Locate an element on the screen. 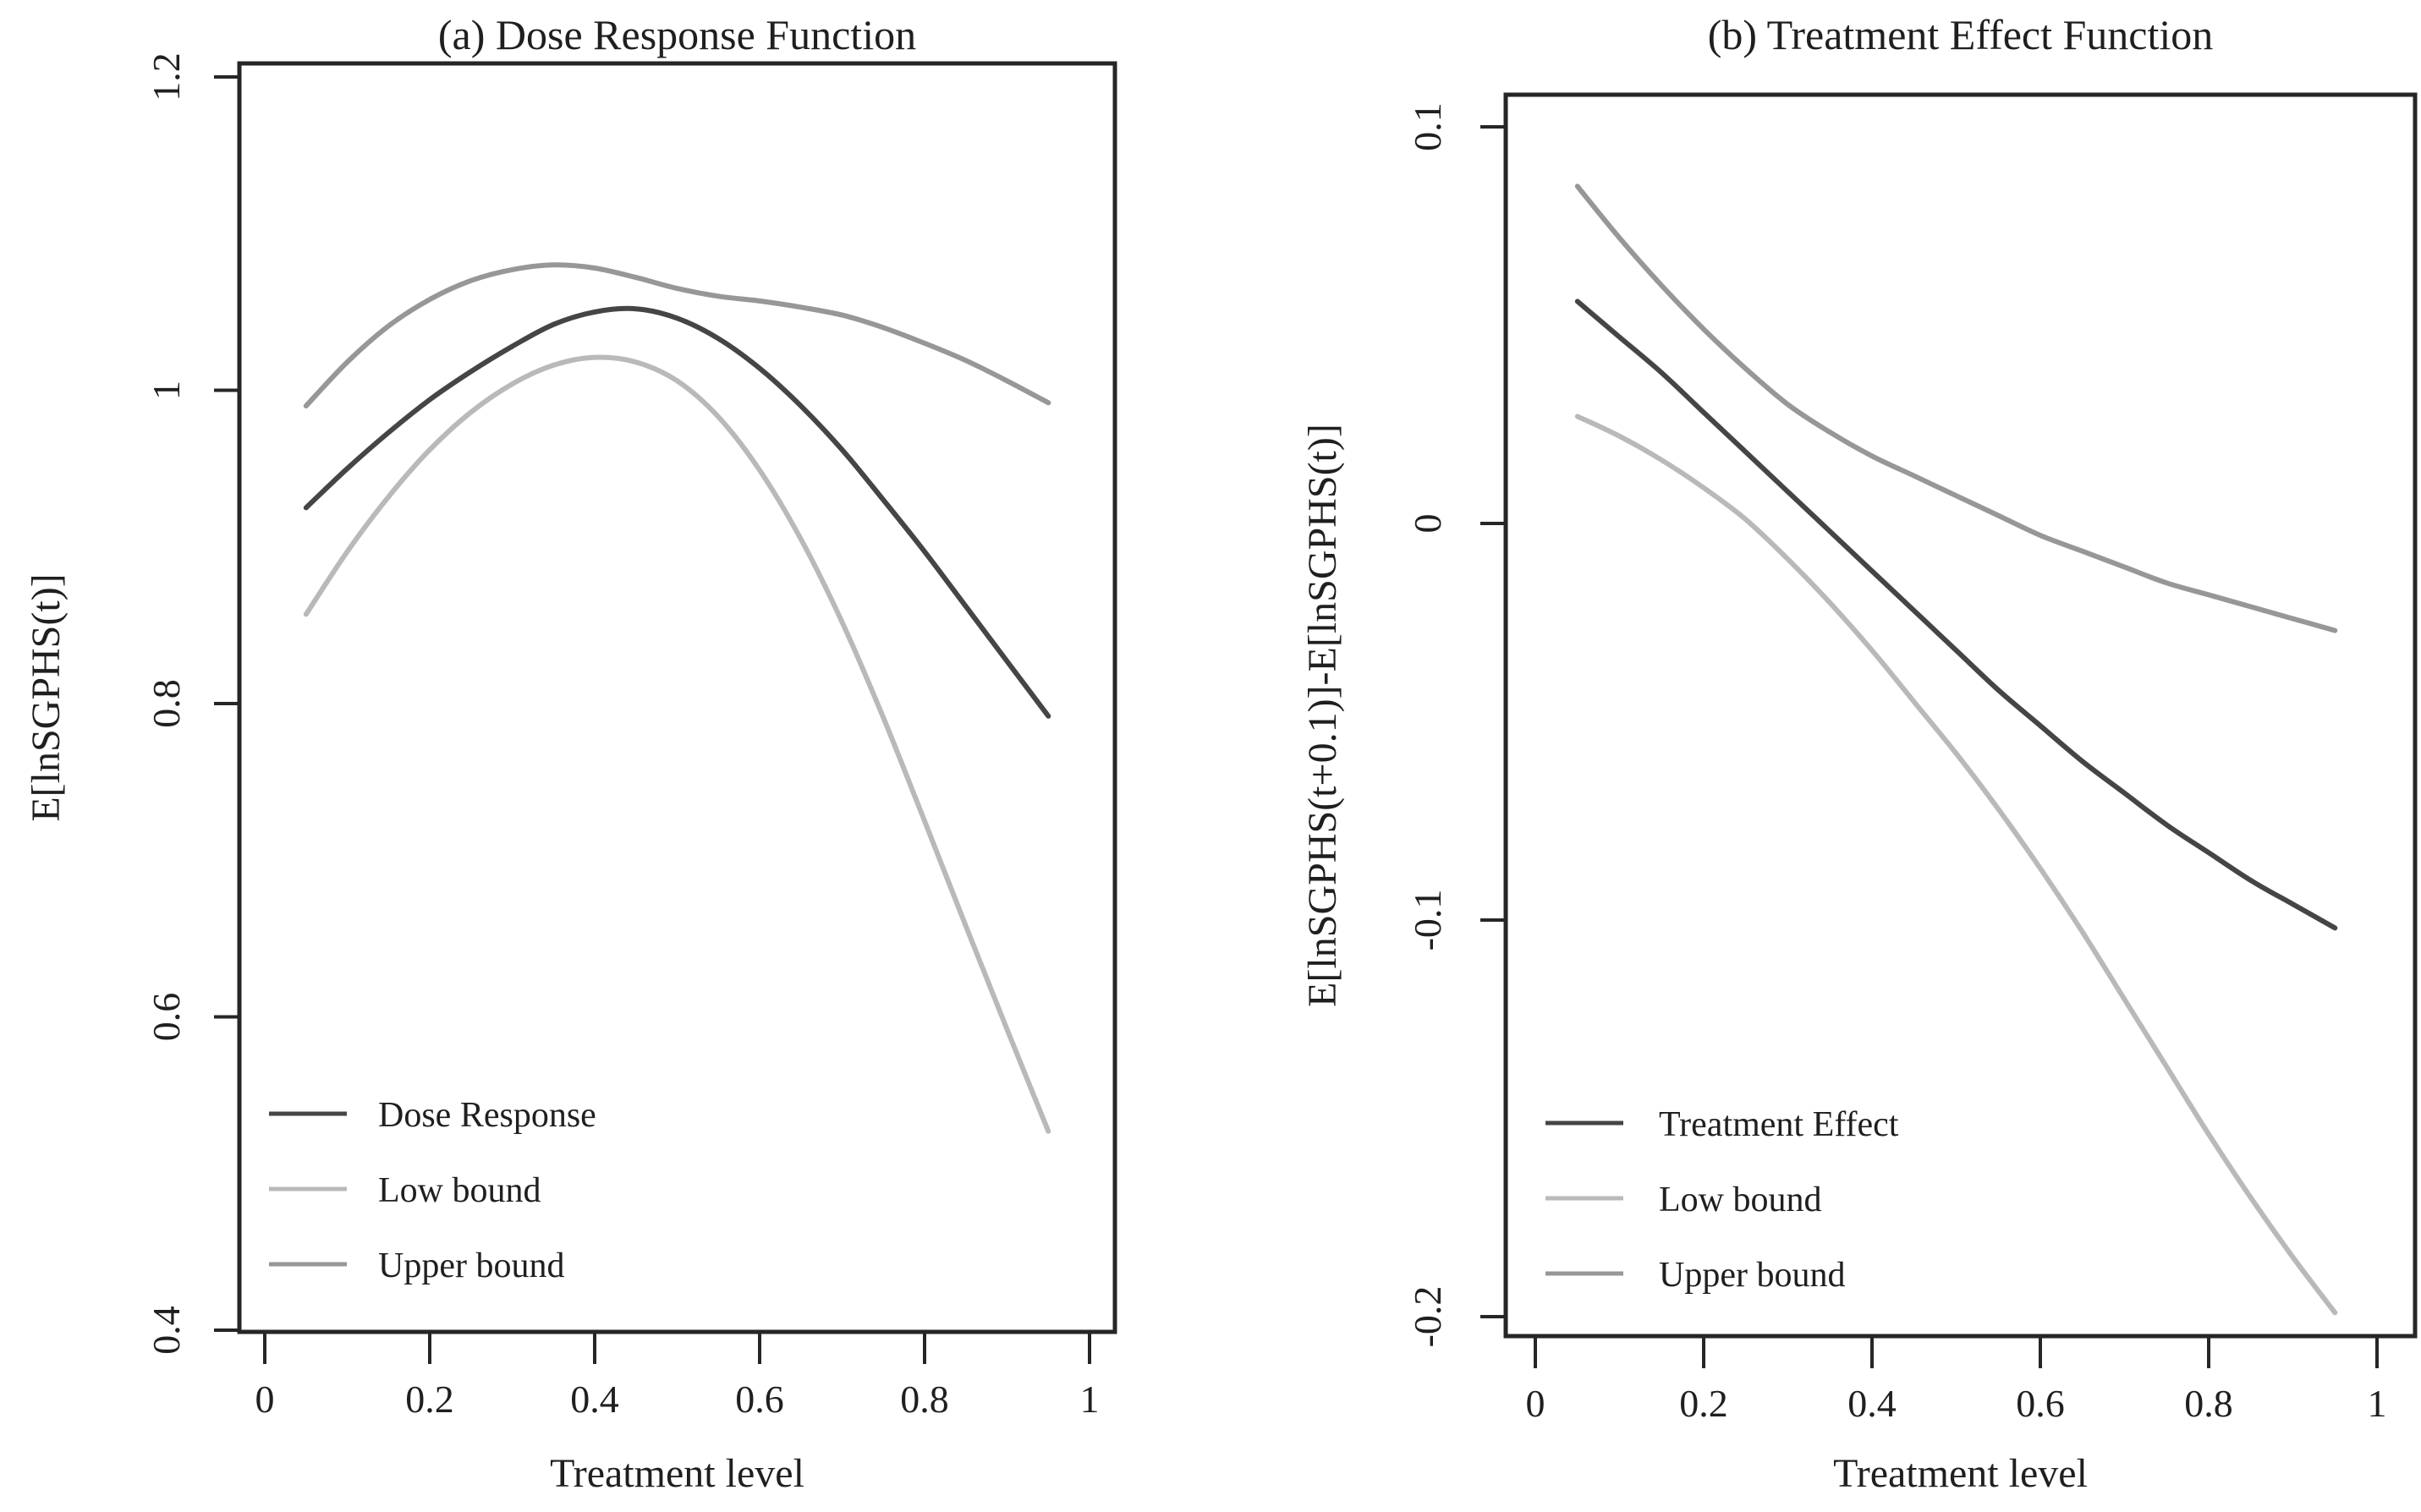  y-tick-label: 1.2 is located at coordinates (167, 76).